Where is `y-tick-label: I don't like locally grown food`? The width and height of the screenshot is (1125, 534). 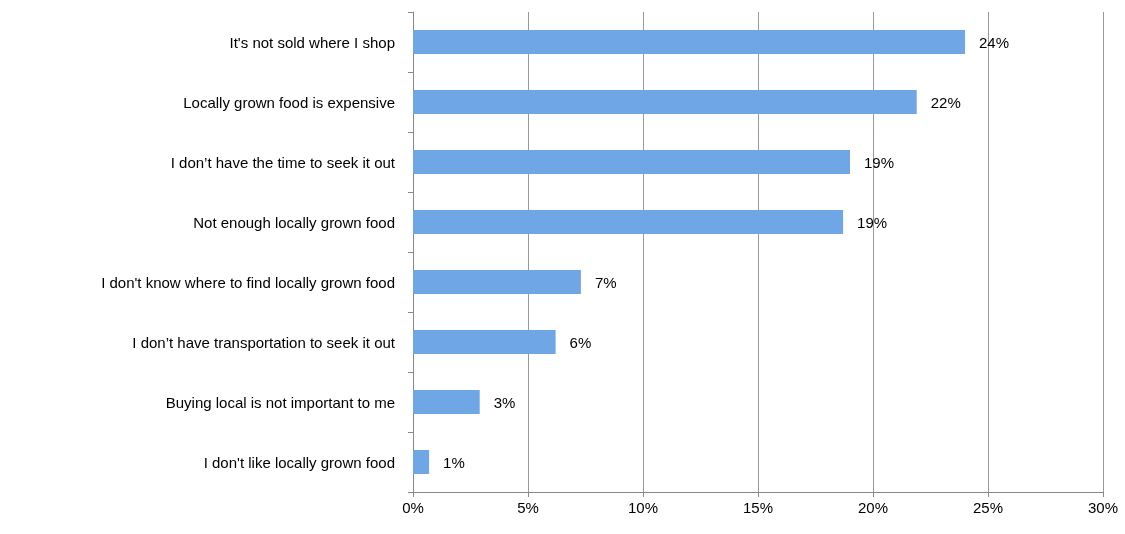 y-tick-label: I don't like locally grown food is located at coordinates (299, 462).